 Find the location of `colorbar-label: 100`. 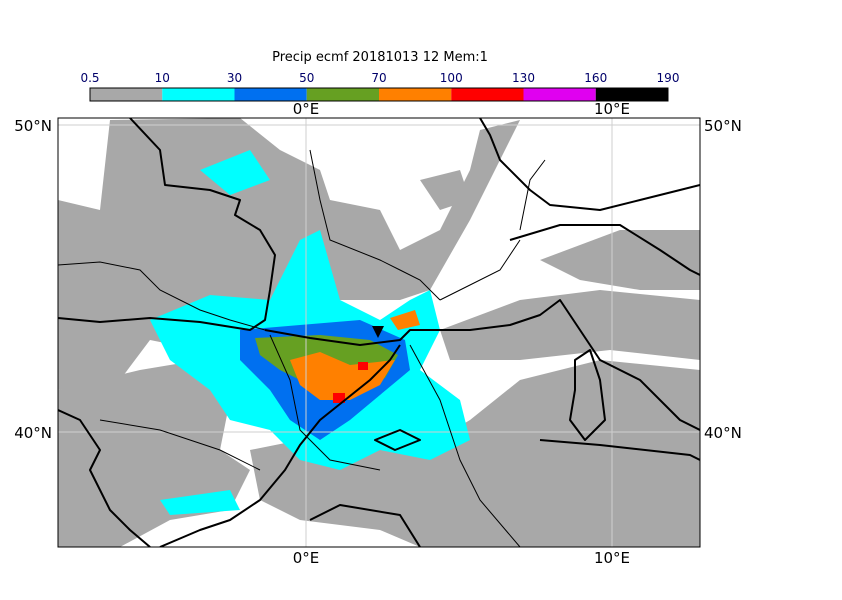

colorbar-label: 100 is located at coordinates (451, 78).